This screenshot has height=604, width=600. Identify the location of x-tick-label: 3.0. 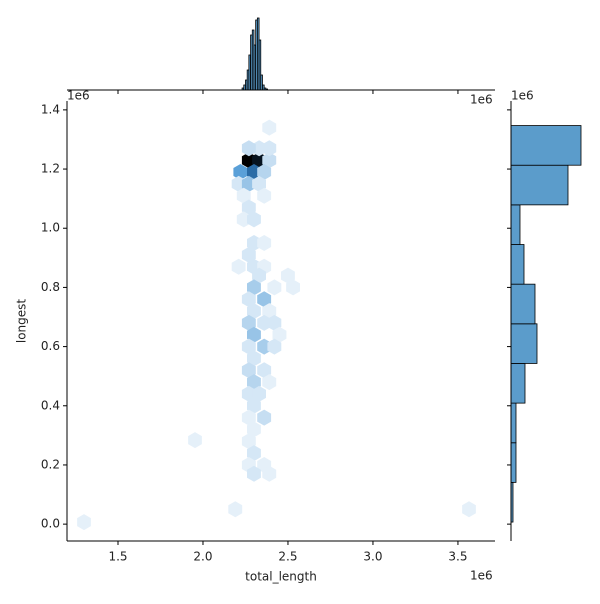
(372, 557).